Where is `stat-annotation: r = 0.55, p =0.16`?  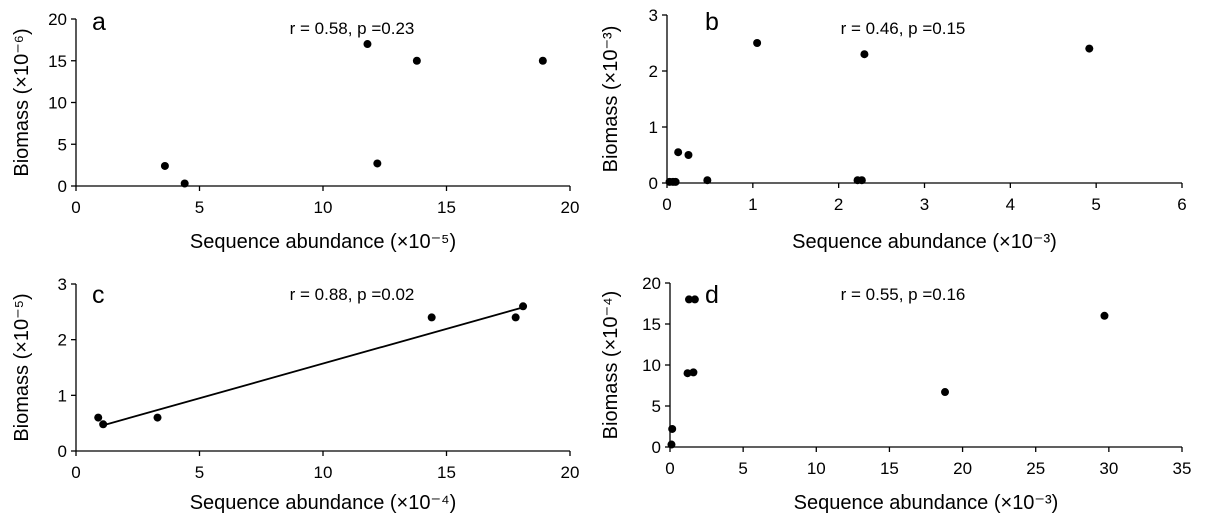
stat-annotation: r = 0.55, p =0.16 is located at coordinates (903, 294).